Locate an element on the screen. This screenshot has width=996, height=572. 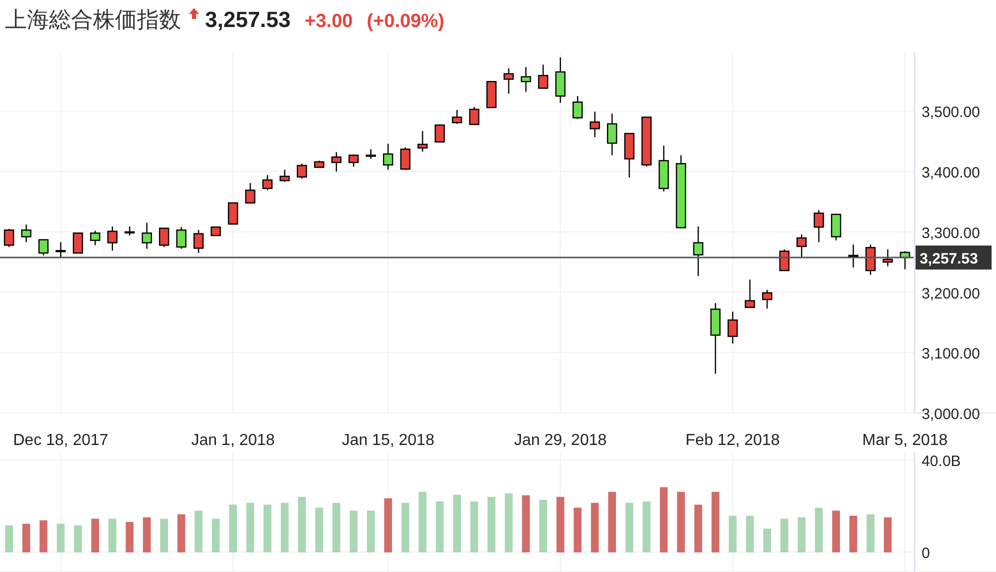
x-tick-label: Dec 18, 2017 is located at coordinates (60, 440).